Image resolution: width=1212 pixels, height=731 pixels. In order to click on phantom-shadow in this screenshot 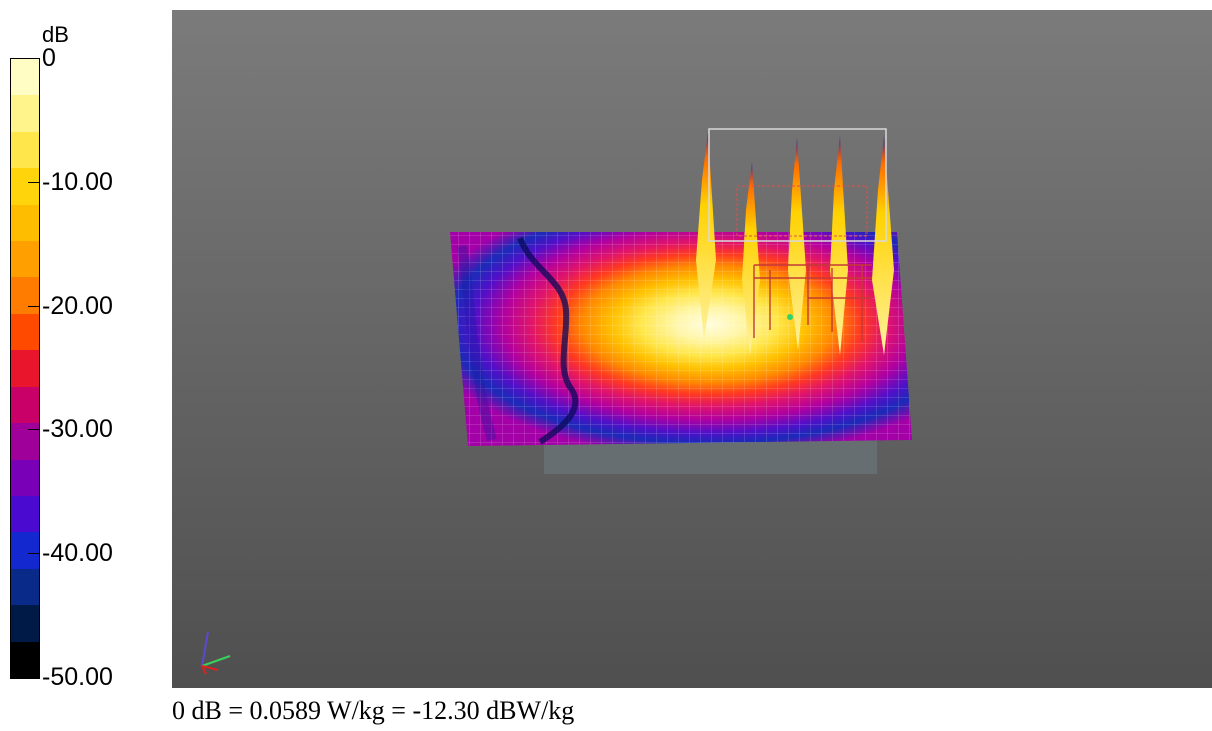, I will do `click(710, 457)`.